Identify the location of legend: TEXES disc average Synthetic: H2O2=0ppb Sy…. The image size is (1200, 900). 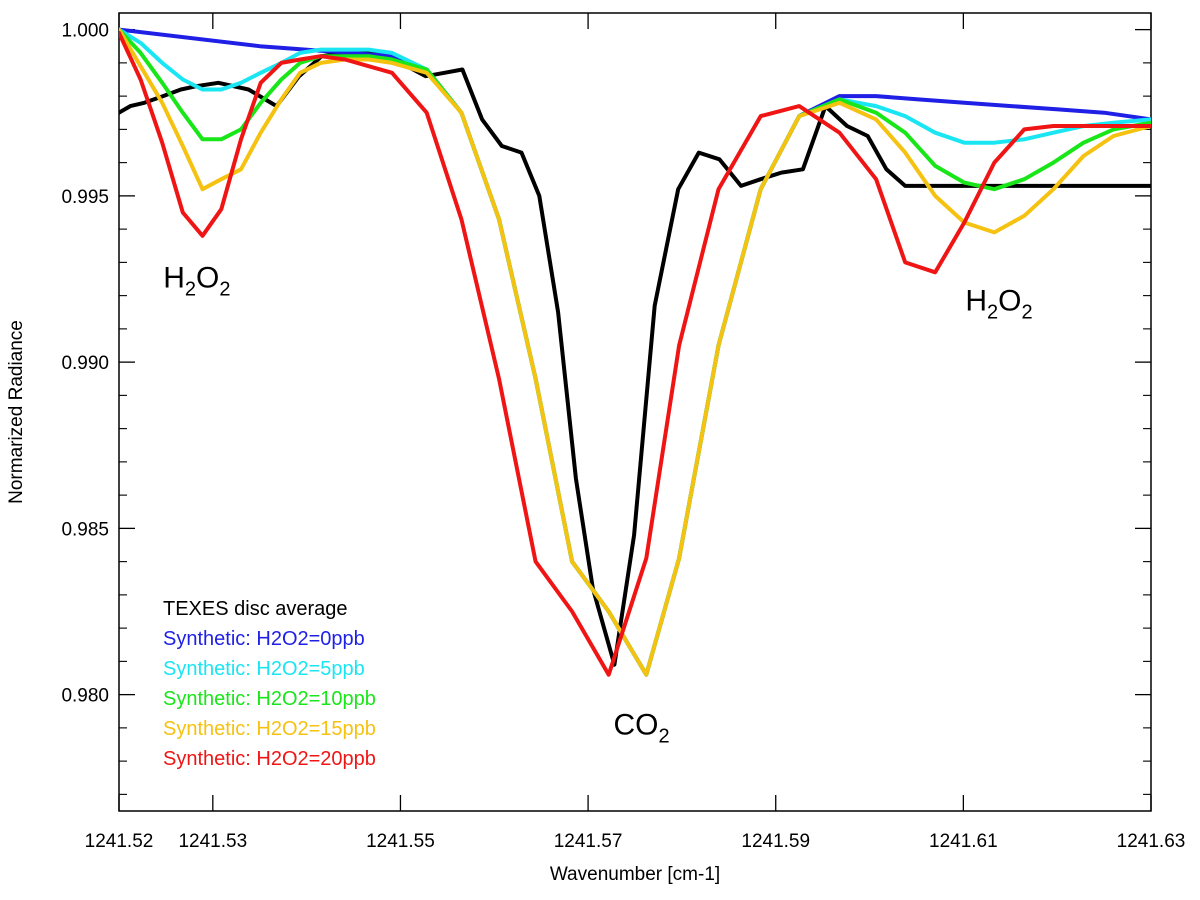
(269, 684).